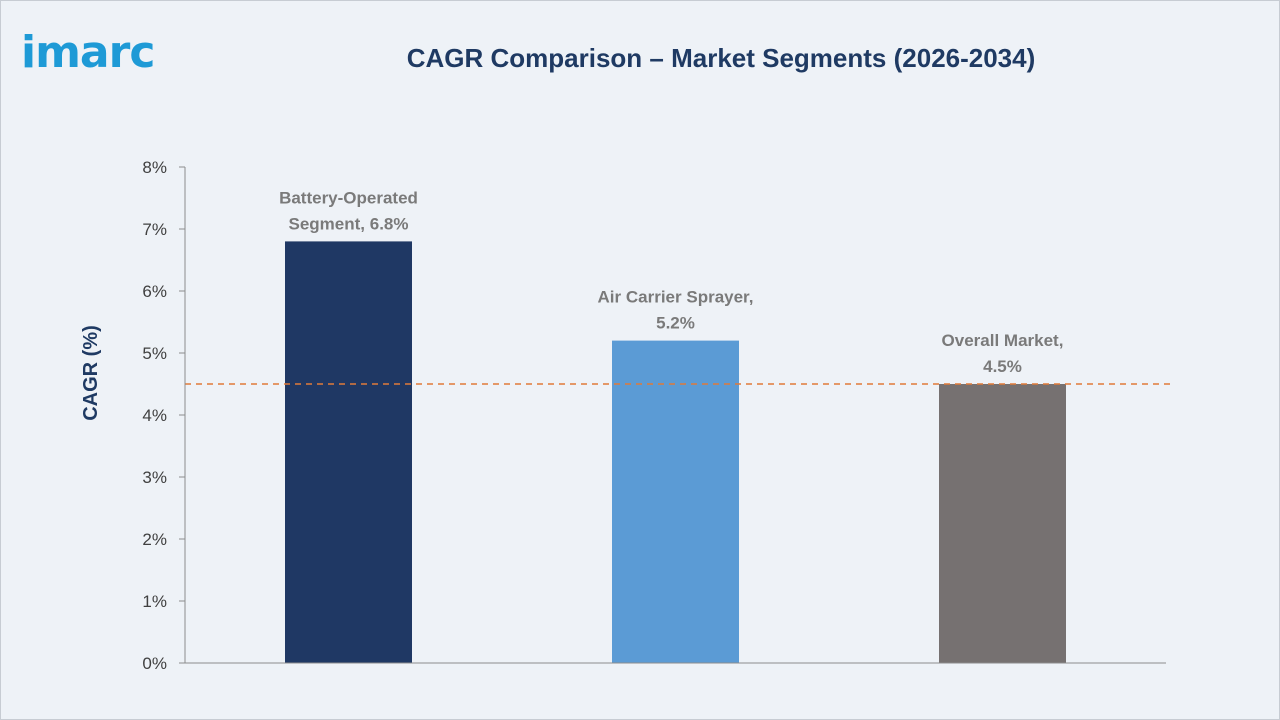 Image resolution: width=1280 pixels, height=720 pixels. What do you see at coordinates (349, 223) in the screenshot?
I see `data-label: Segment, 6.8%` at bounding box center [349, 223].